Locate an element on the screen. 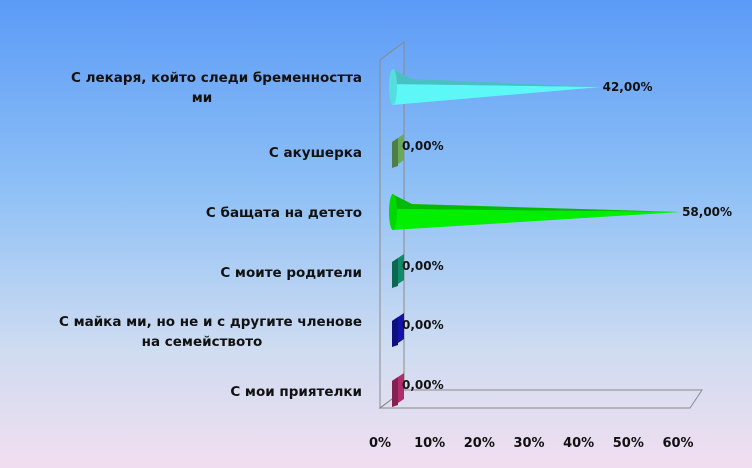  category-label: С моите родители is located at coordinates (291, 273).